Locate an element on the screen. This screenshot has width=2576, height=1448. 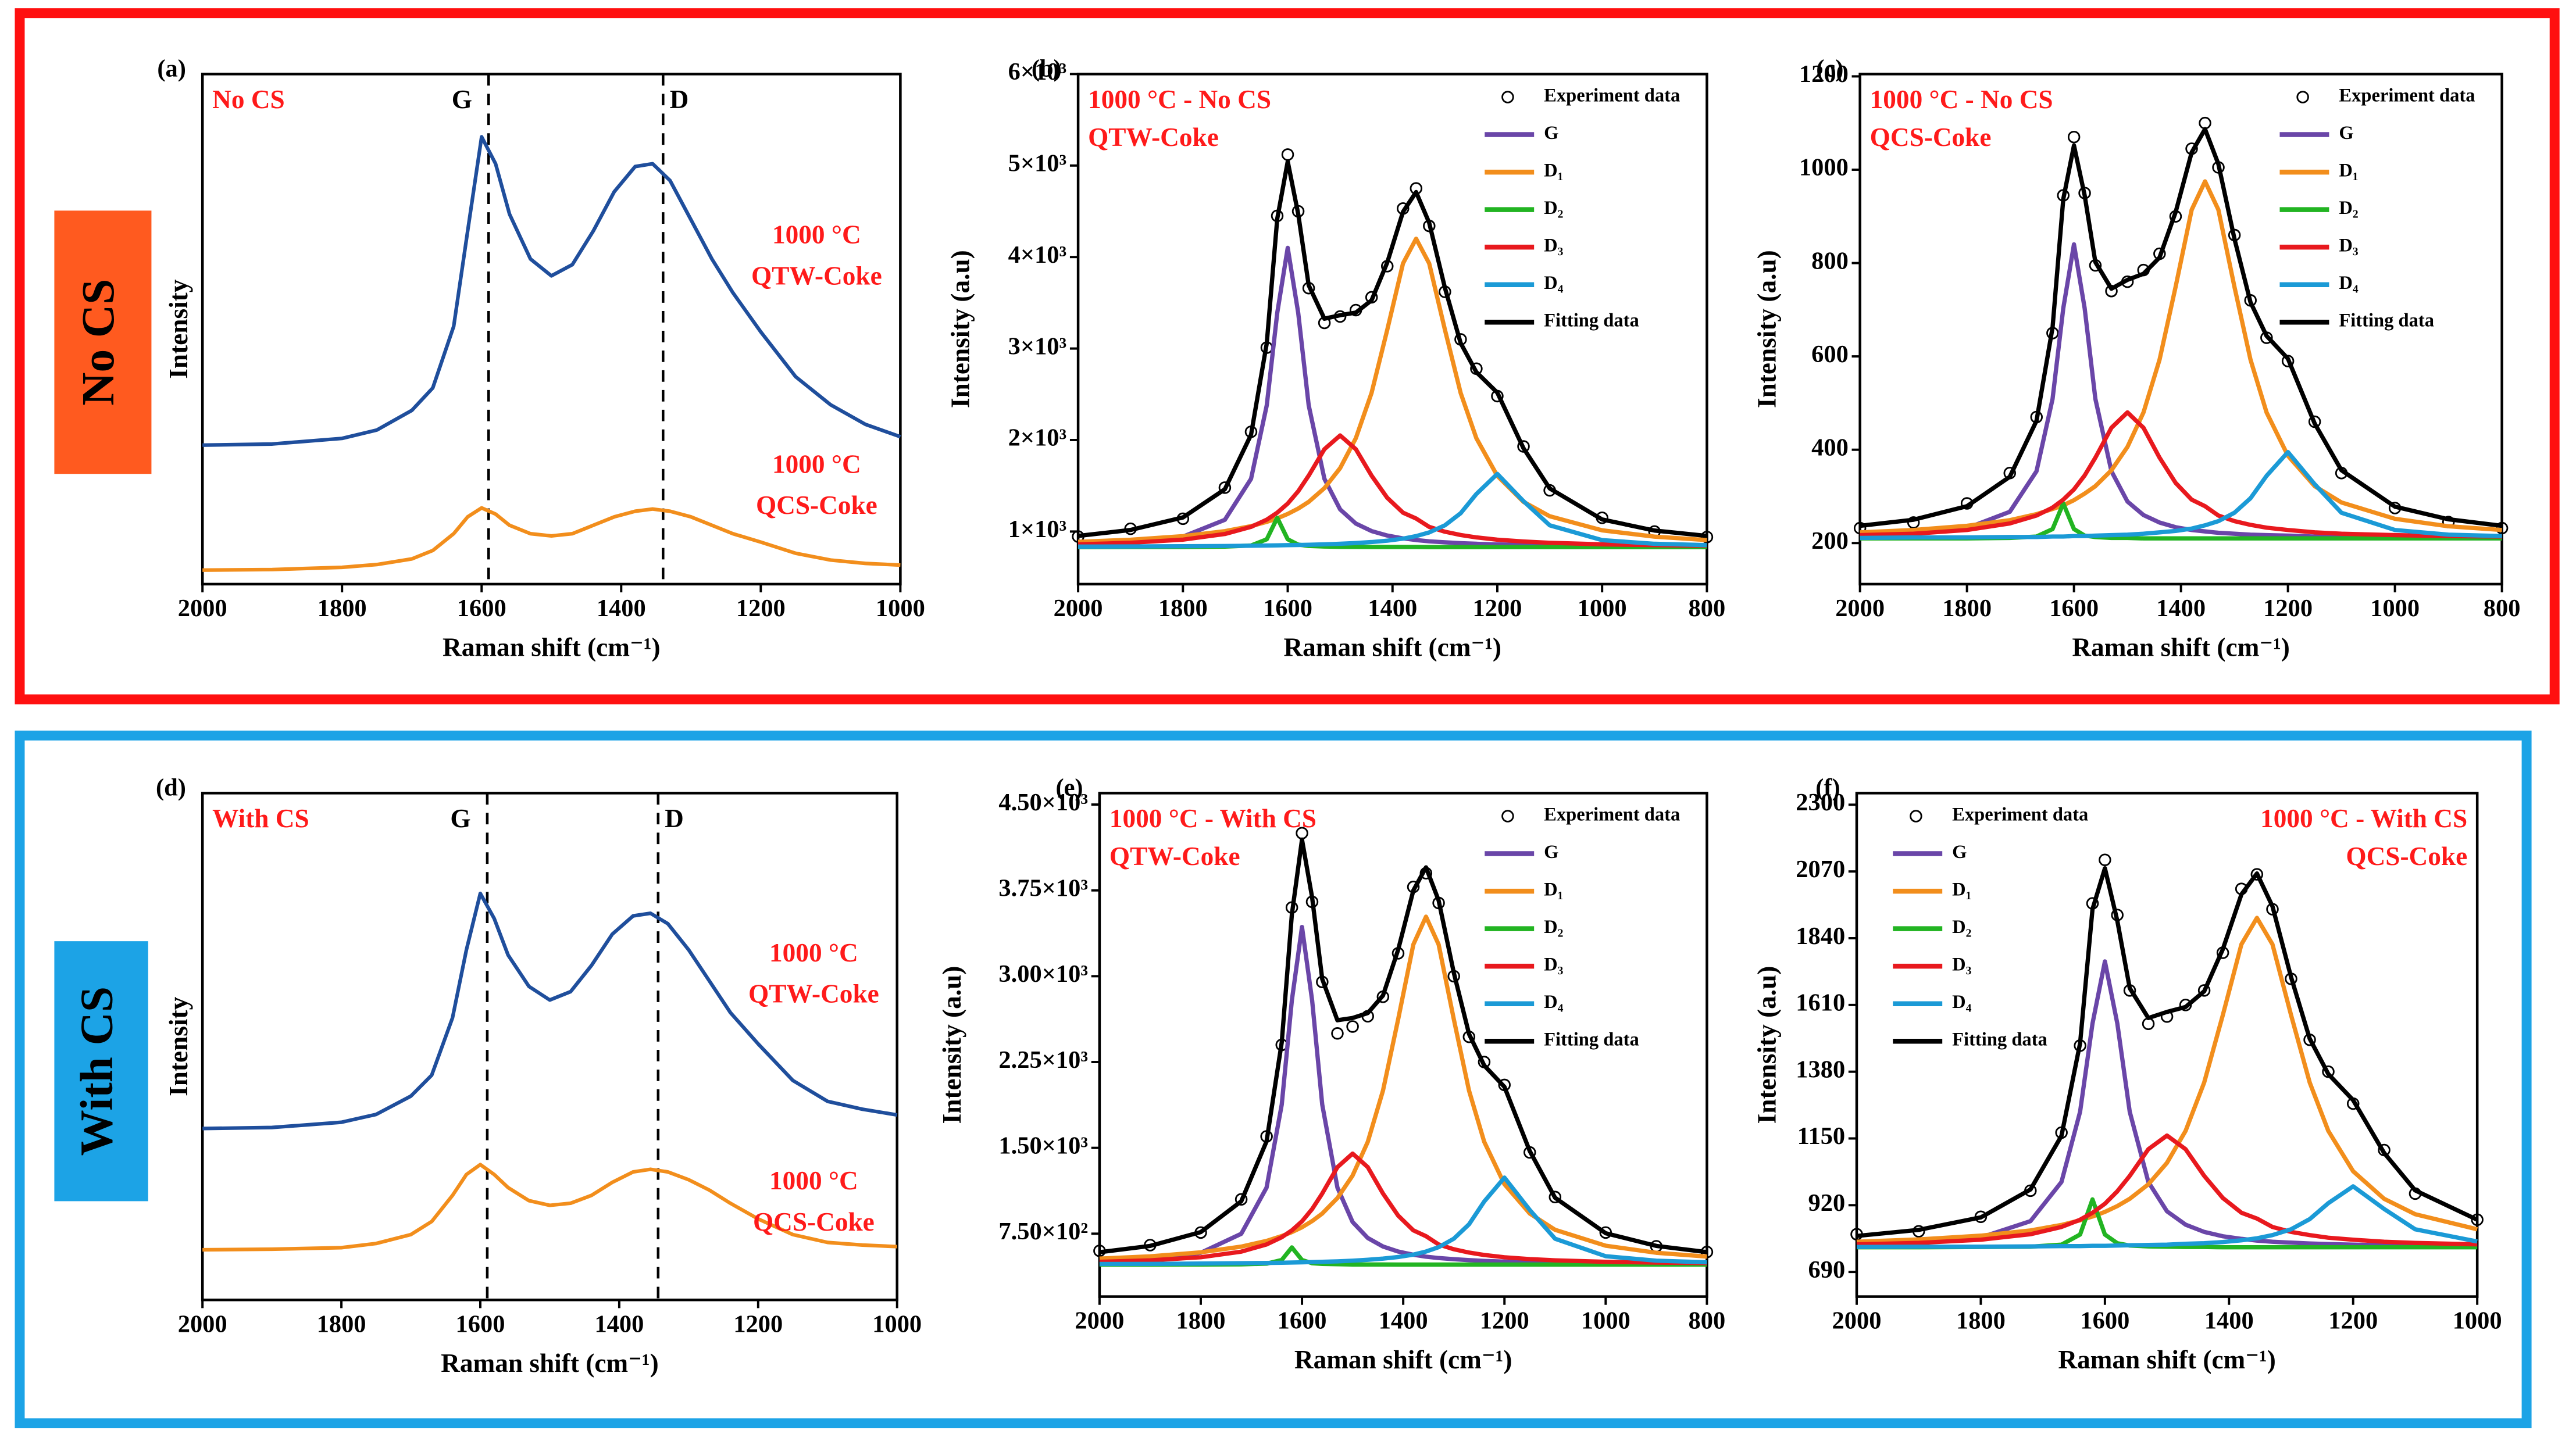
peak-marker-label: D is located at coordinates (674, 818).